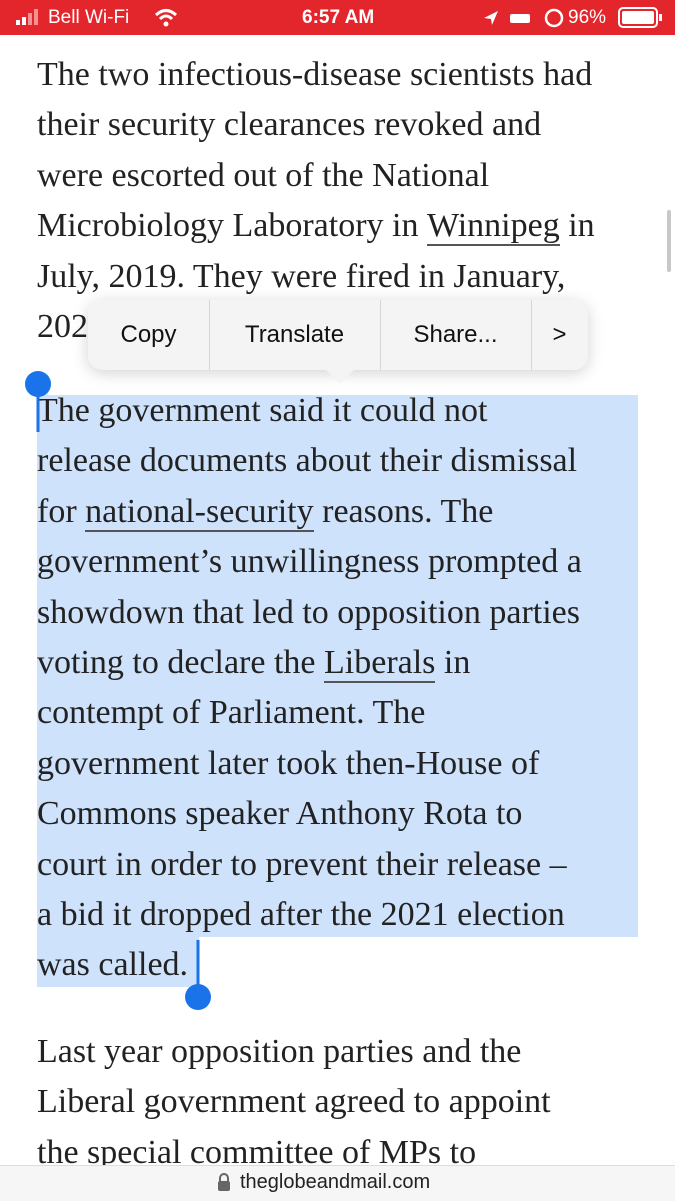 This screenshot has height=1201, width=675. I want to click on text-line: for national-security reasons. The, so click(265, 512).